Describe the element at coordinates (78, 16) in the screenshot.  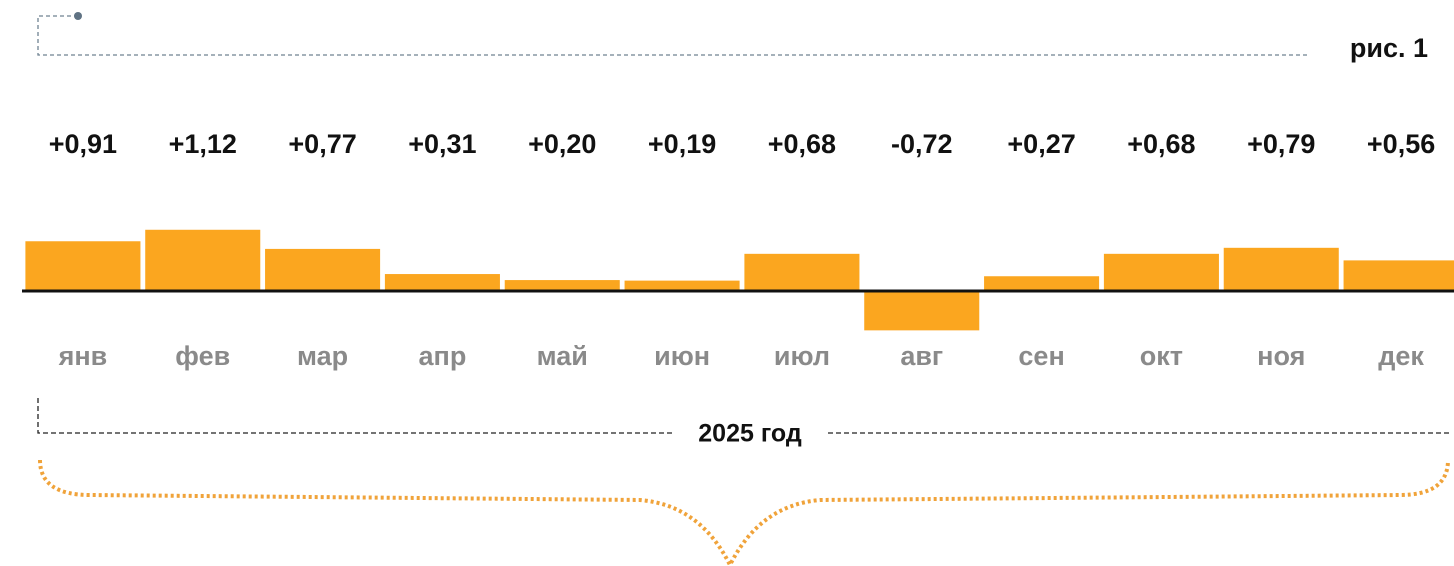
I see `decor-dot` at that location.